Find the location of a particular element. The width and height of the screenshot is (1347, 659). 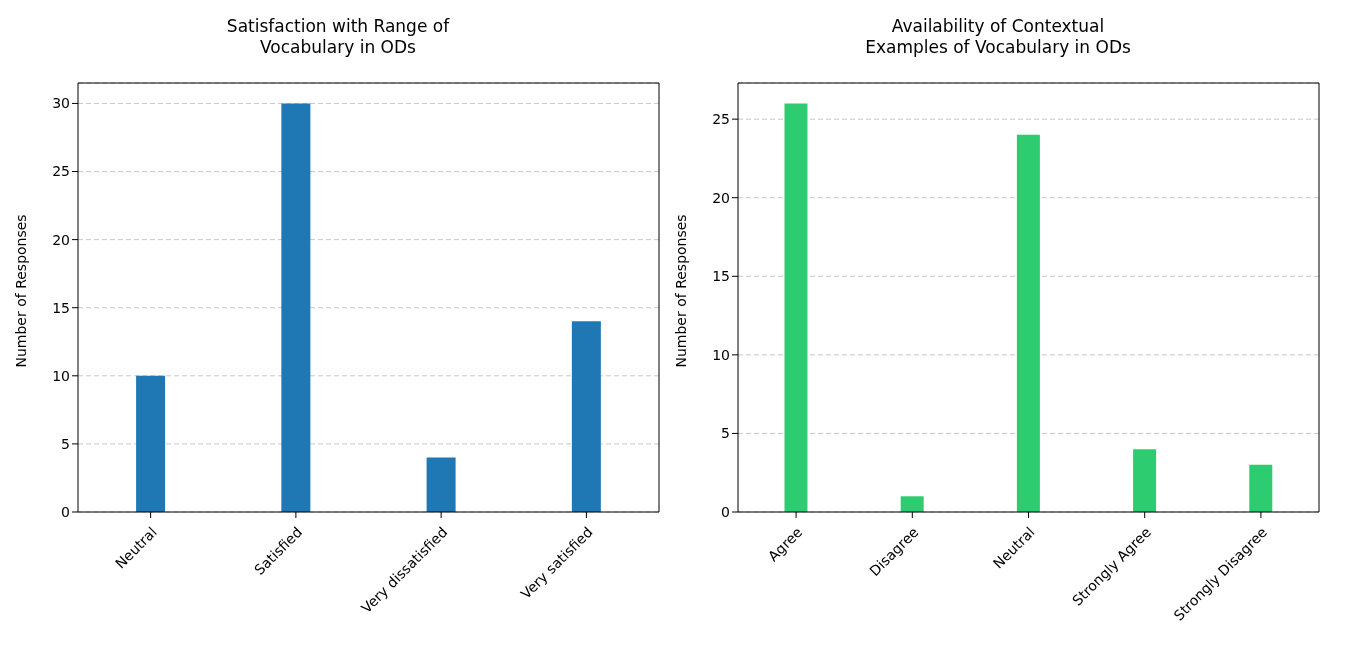

y-tick-label: 30 is located at coordinates (61, 103).